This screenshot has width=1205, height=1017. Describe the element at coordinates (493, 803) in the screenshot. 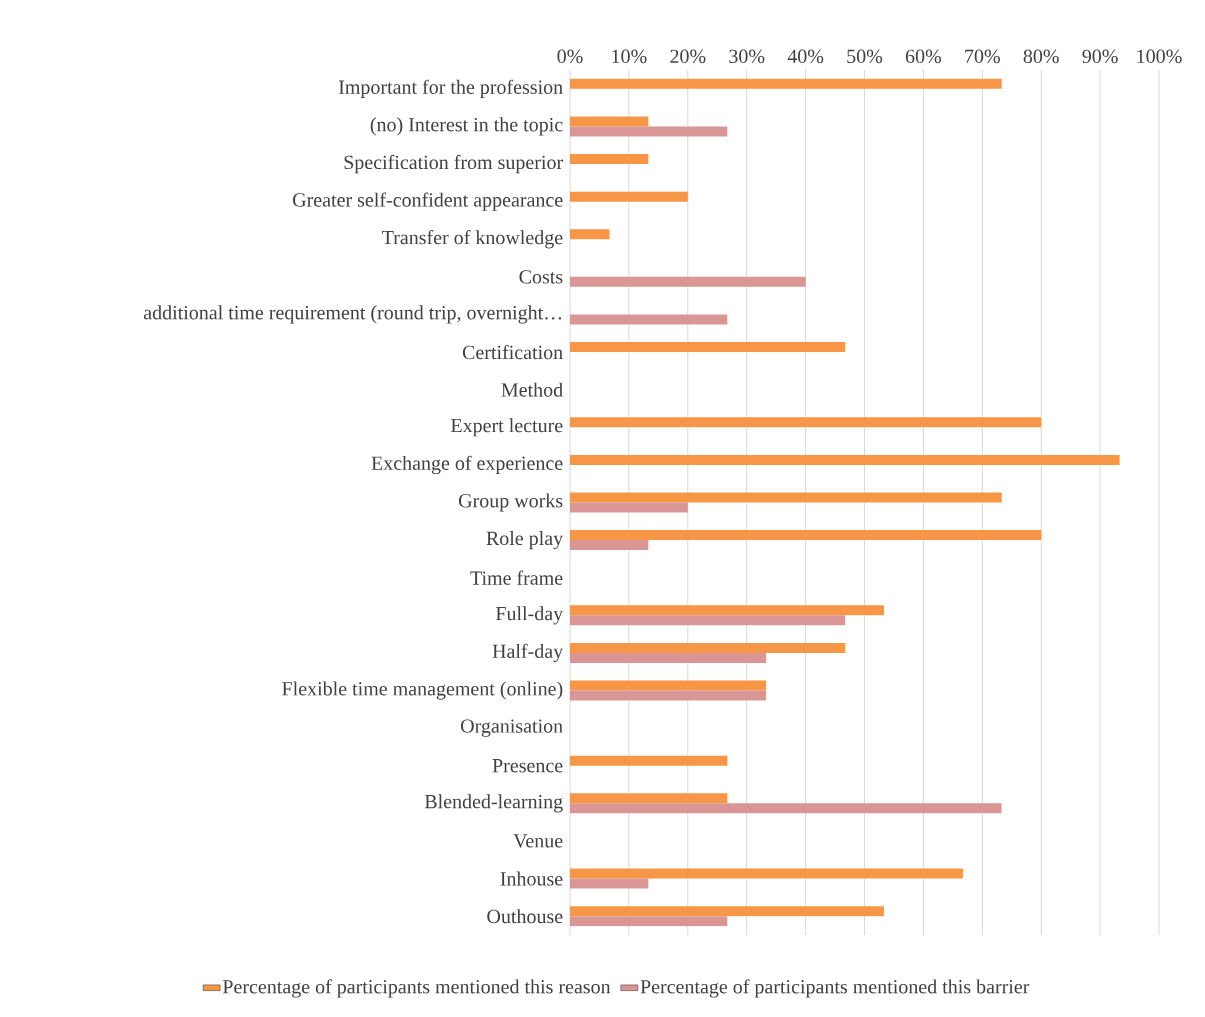

I see `y-tick-label: Blended-learning` at that location.